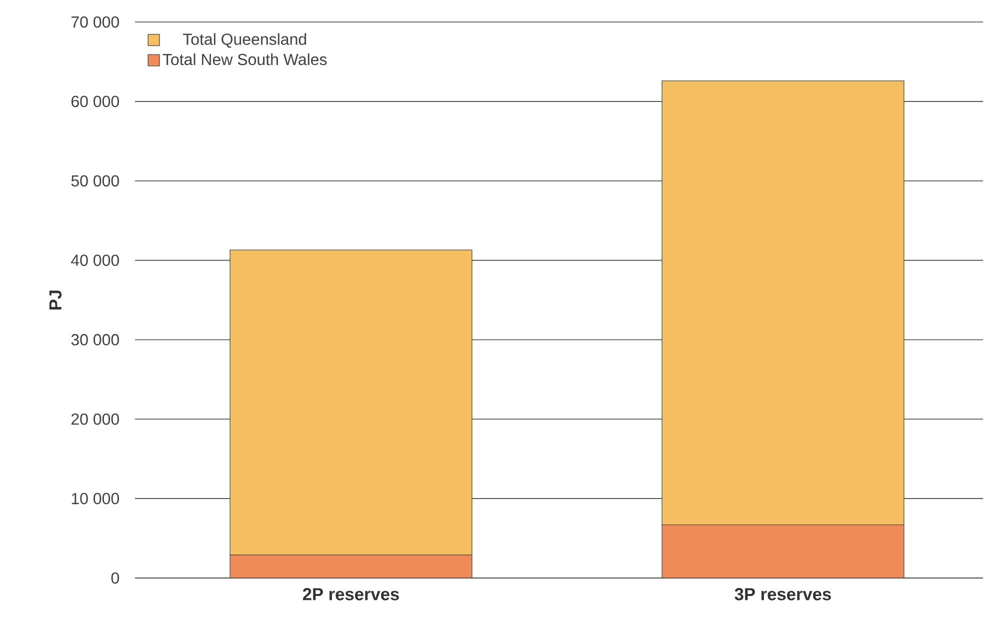 This screenshot has width=987, height=619. I want to click on y-axis-title: PJ, so click(55, 300).